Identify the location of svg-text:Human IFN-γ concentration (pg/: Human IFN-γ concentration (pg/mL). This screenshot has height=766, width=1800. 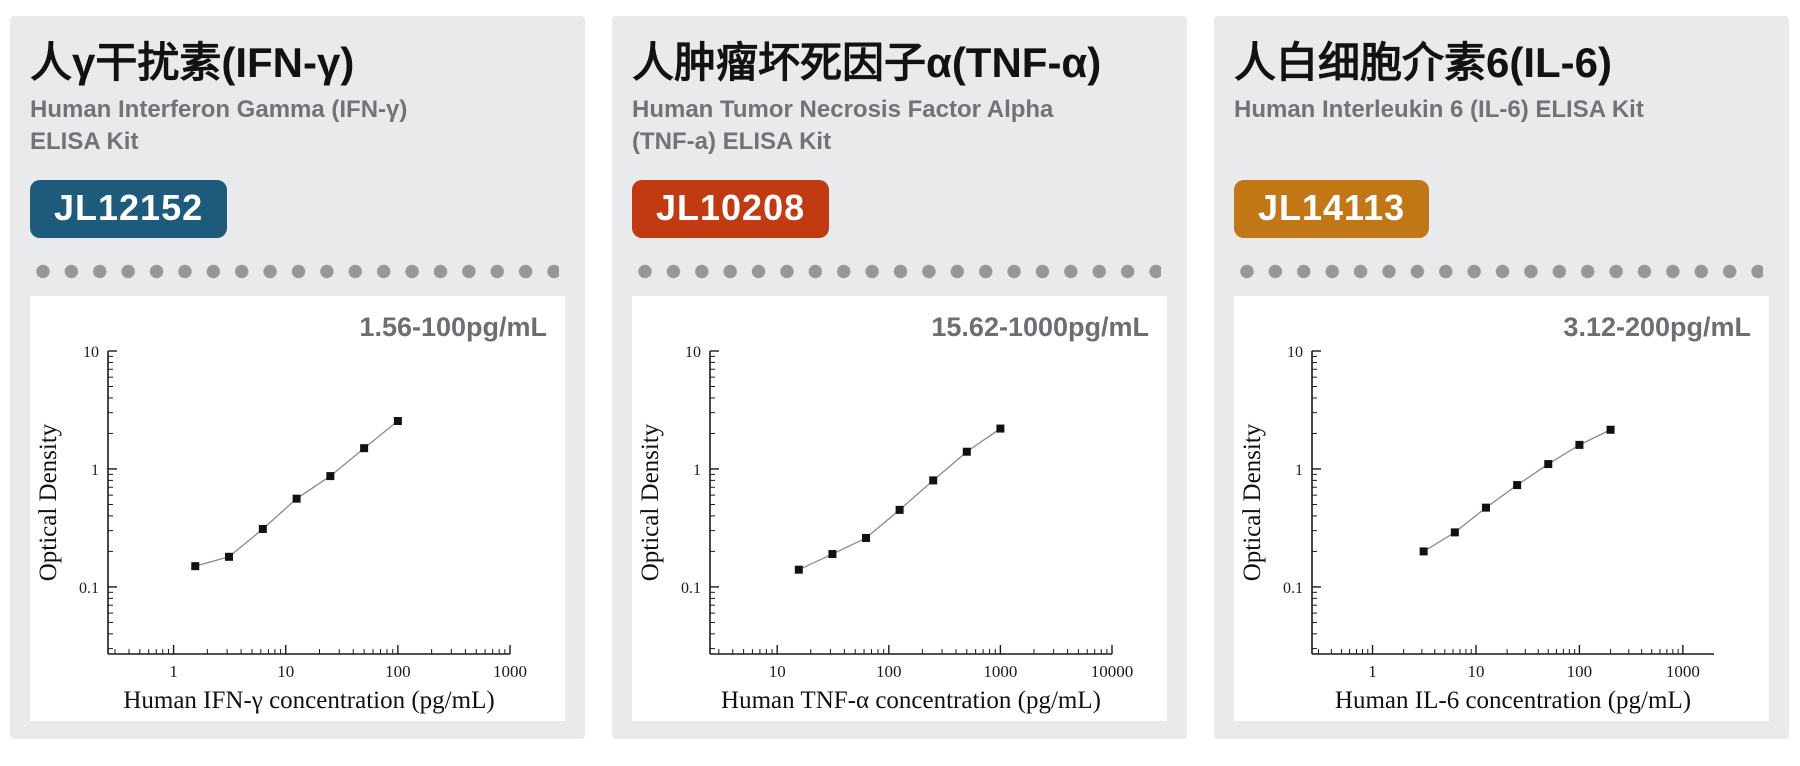
(308, 700).